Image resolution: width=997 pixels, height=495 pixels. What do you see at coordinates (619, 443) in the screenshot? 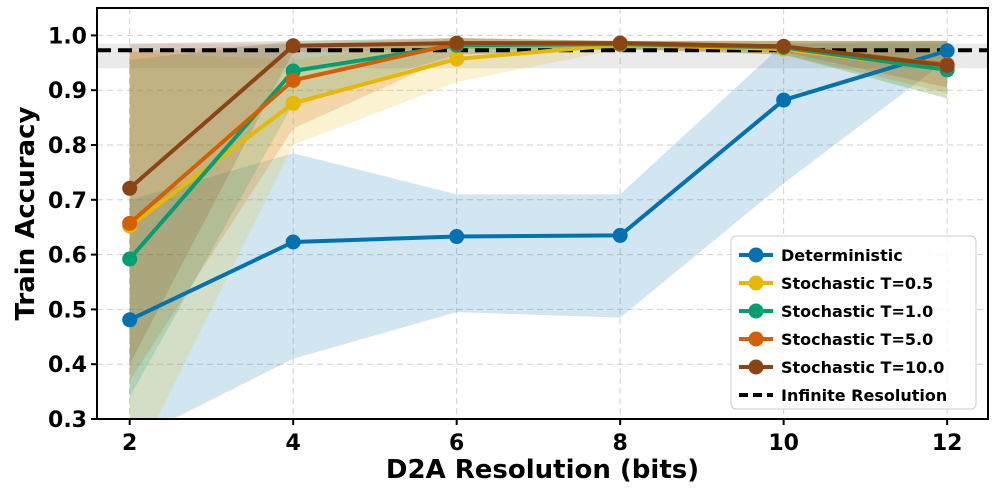
I see `x-tick-label: 8` at bounding box center [619, 443].